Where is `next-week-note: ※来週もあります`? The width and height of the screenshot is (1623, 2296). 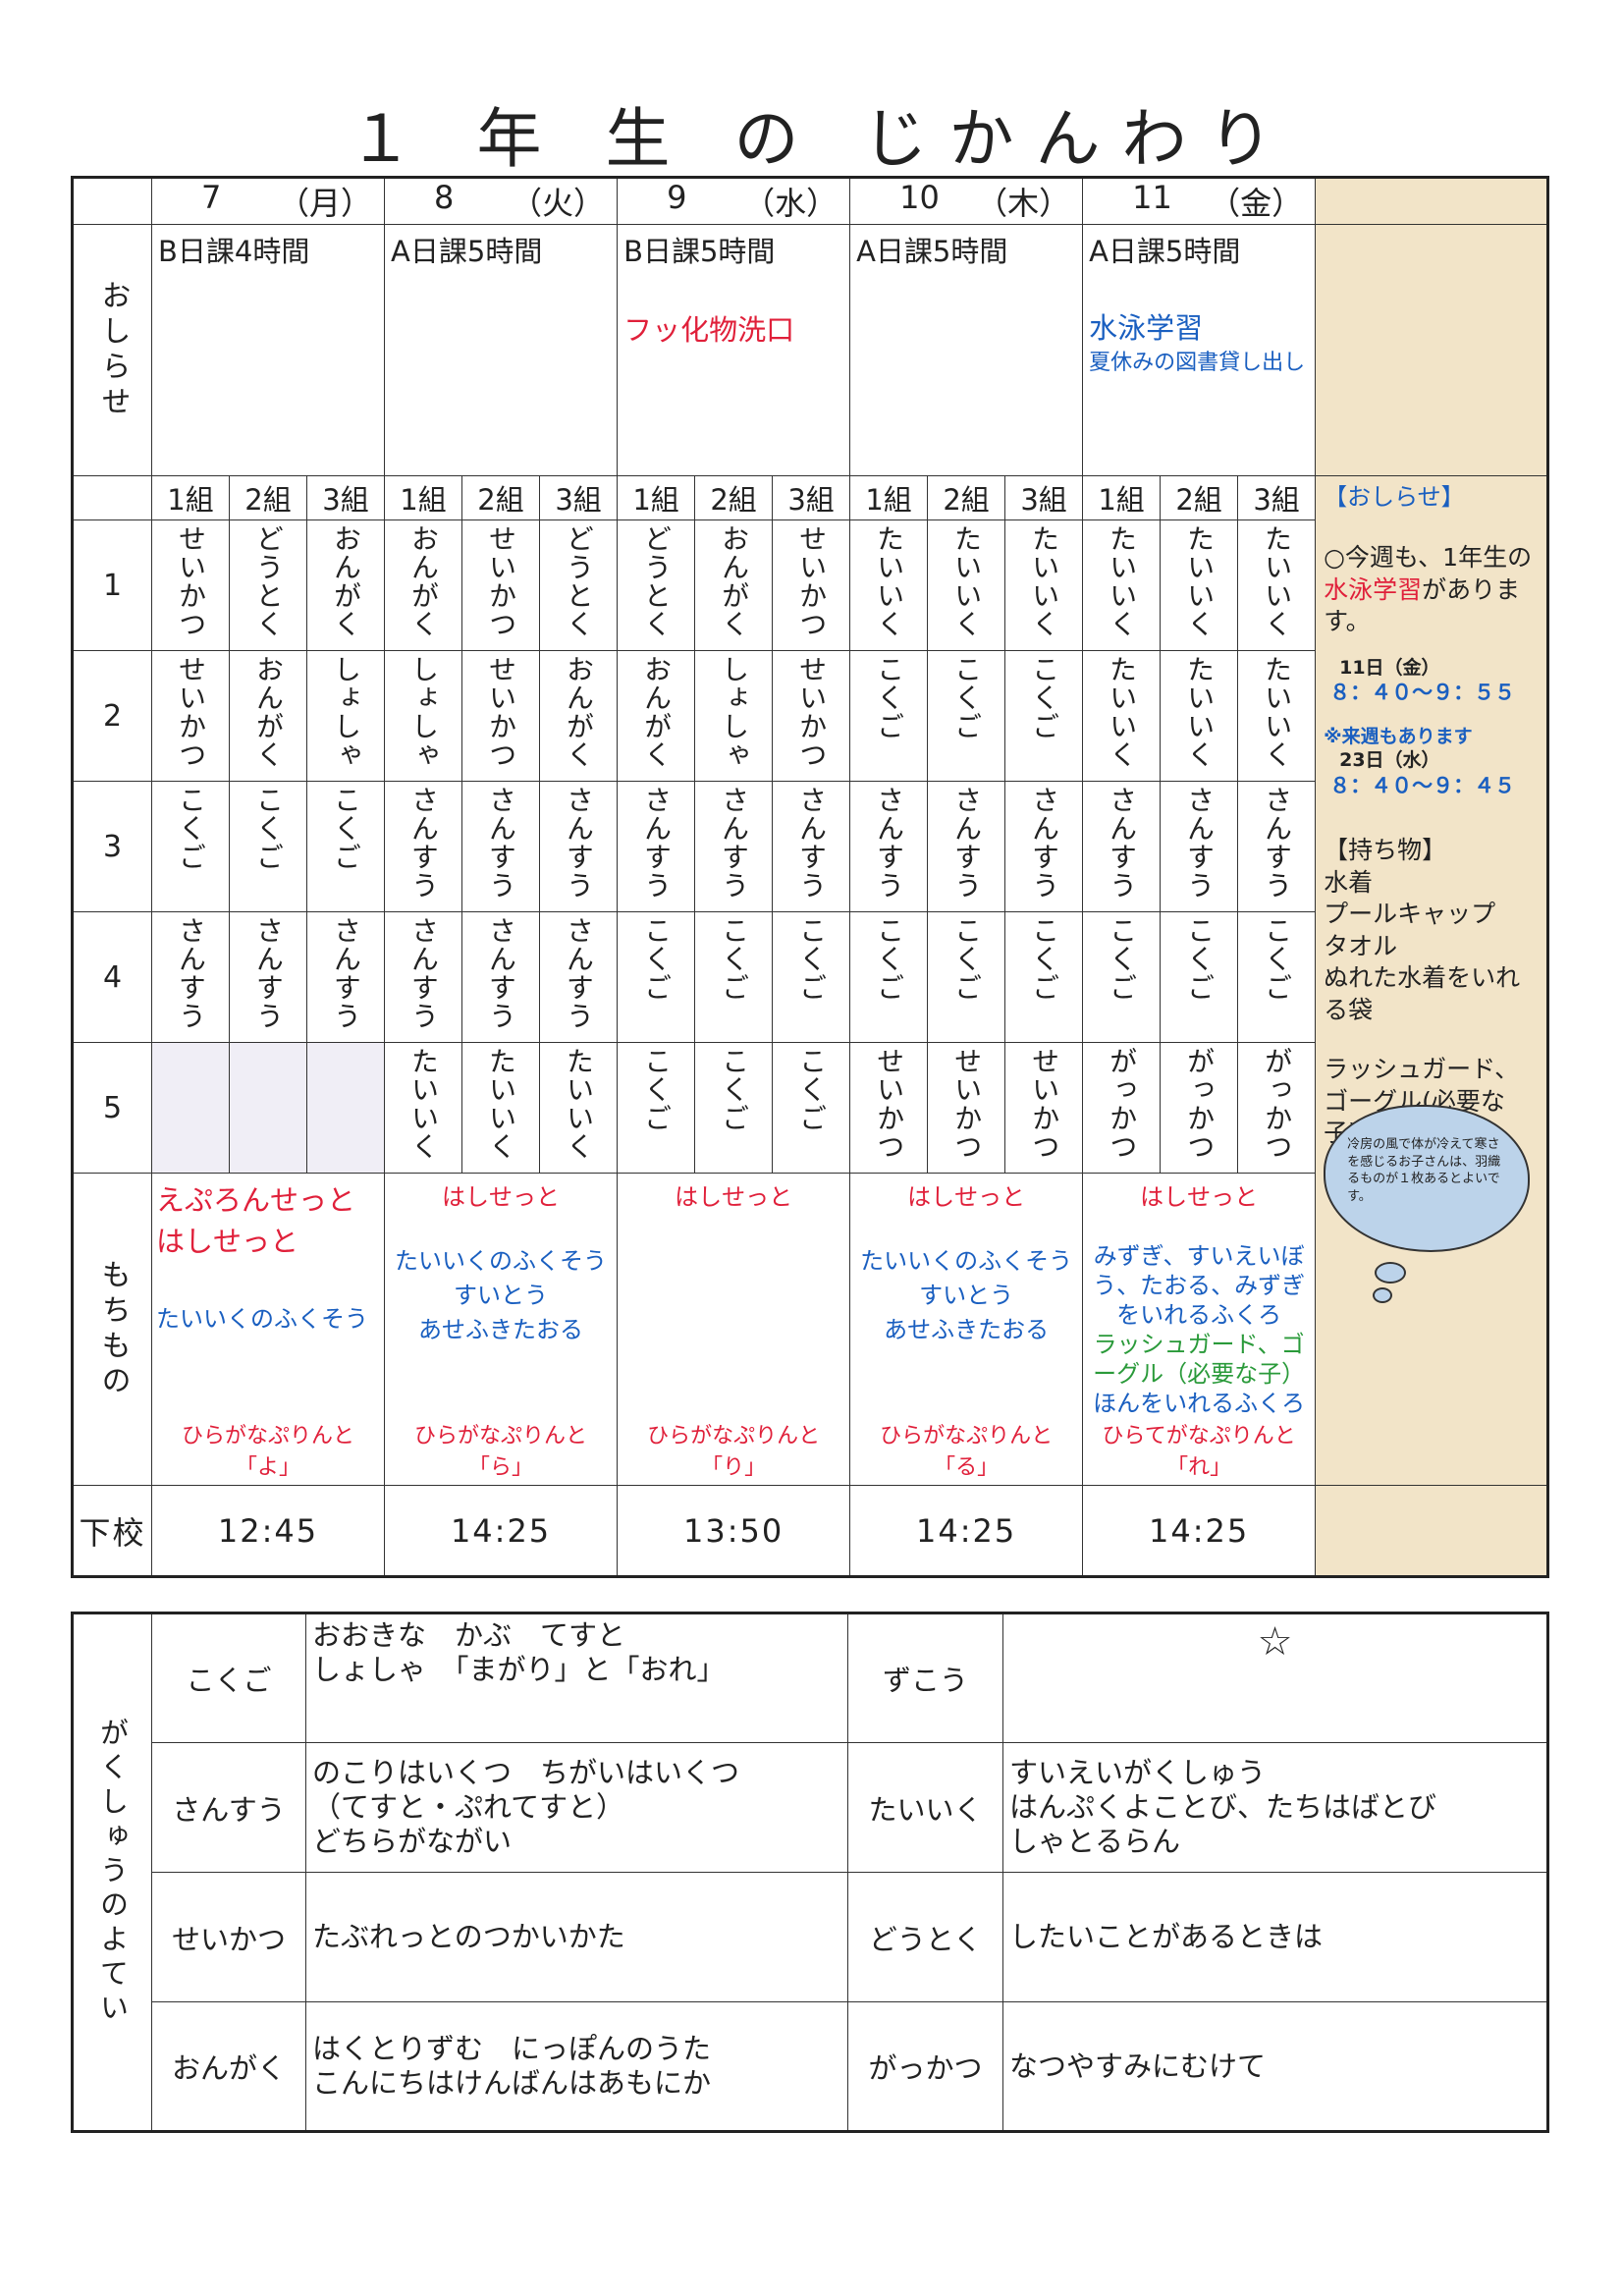
next-week-note: ※来週もあります is located at coordinates (1398, 736).